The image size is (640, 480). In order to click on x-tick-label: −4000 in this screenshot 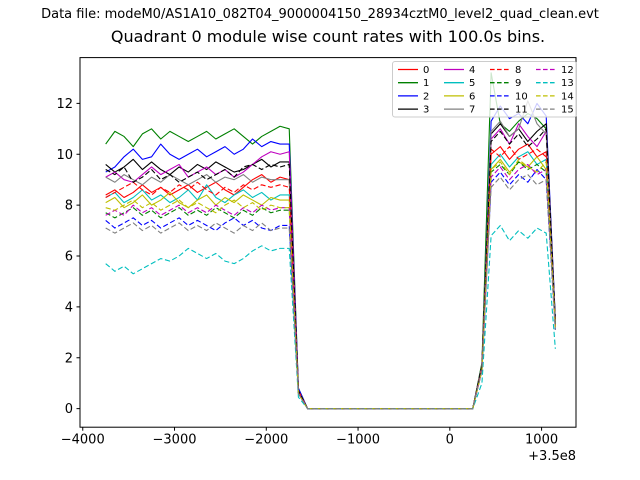, I will do `click(83, 440)`.